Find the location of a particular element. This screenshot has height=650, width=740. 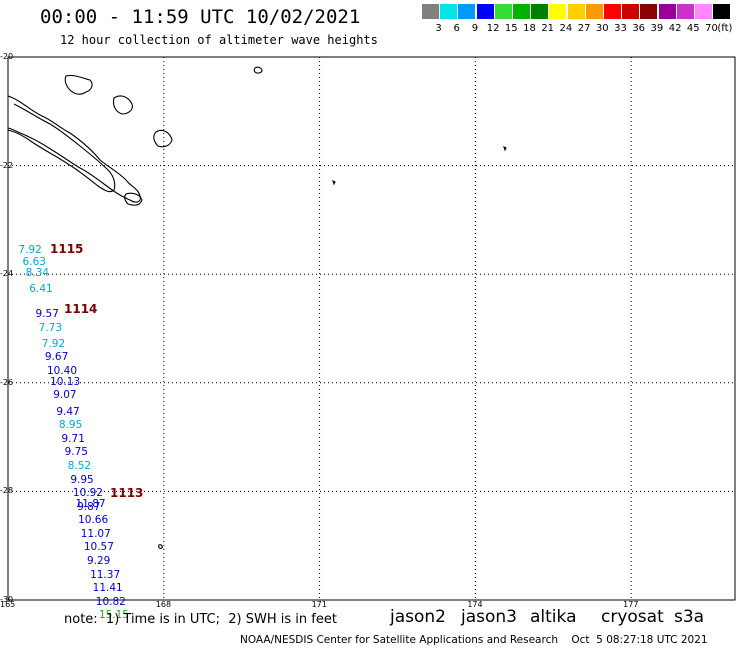

swh-observation: 8.95 is located at coordinates (70, 425).